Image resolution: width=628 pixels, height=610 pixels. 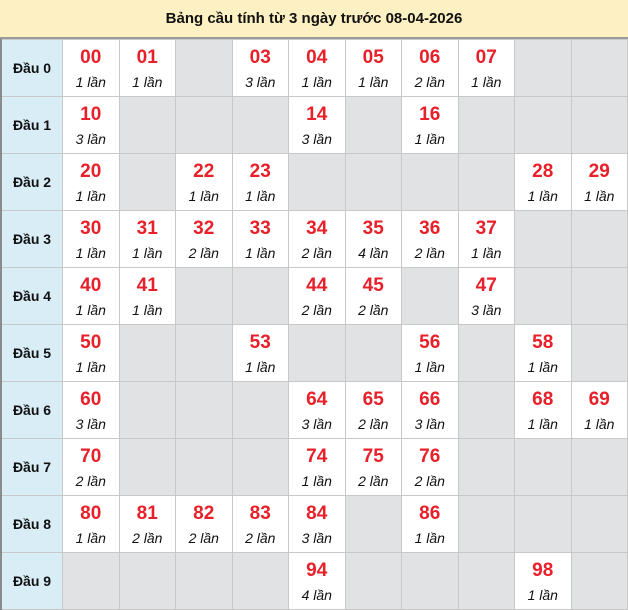 I want to click on number-cell: 86 1 lần, so click(x=430, y=524).